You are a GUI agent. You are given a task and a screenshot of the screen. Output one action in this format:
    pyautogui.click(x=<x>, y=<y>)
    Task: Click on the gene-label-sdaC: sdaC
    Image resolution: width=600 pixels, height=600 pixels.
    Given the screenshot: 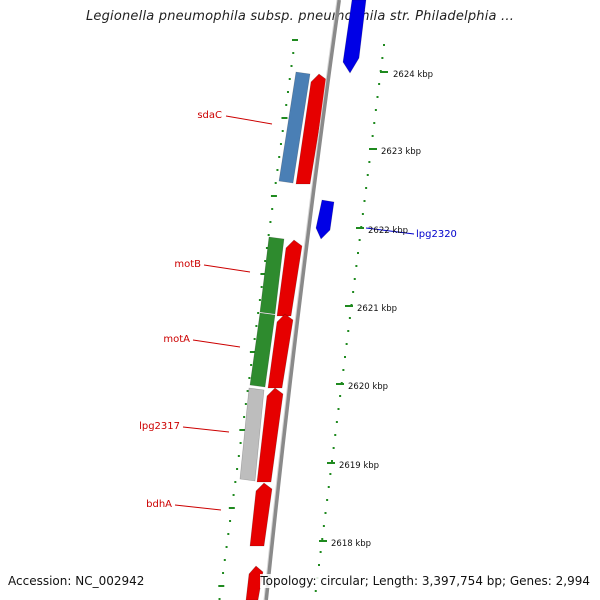 What is the action you would take?
    pyautogui.click(x=209, y=115)
    